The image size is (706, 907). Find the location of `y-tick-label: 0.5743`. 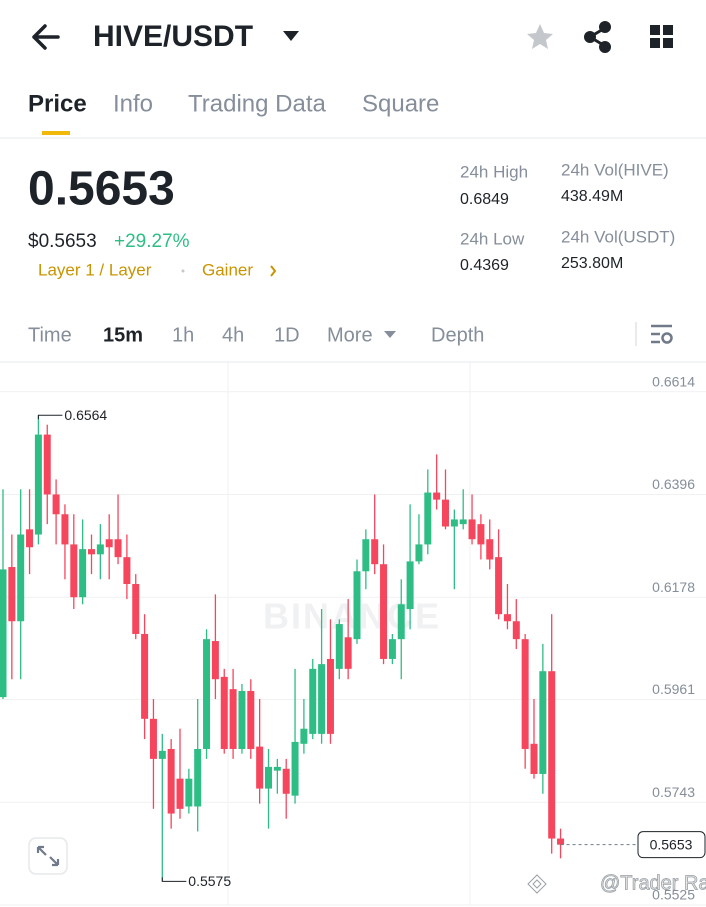

y-tick-label: 0.5743 is located at coordinates (673, 792).